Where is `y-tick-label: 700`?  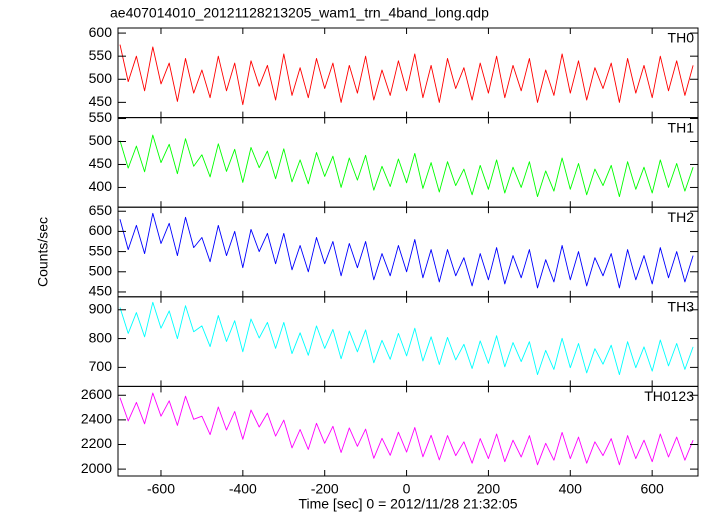
y-tick-label: 700 is located at coordinates (101, 366).